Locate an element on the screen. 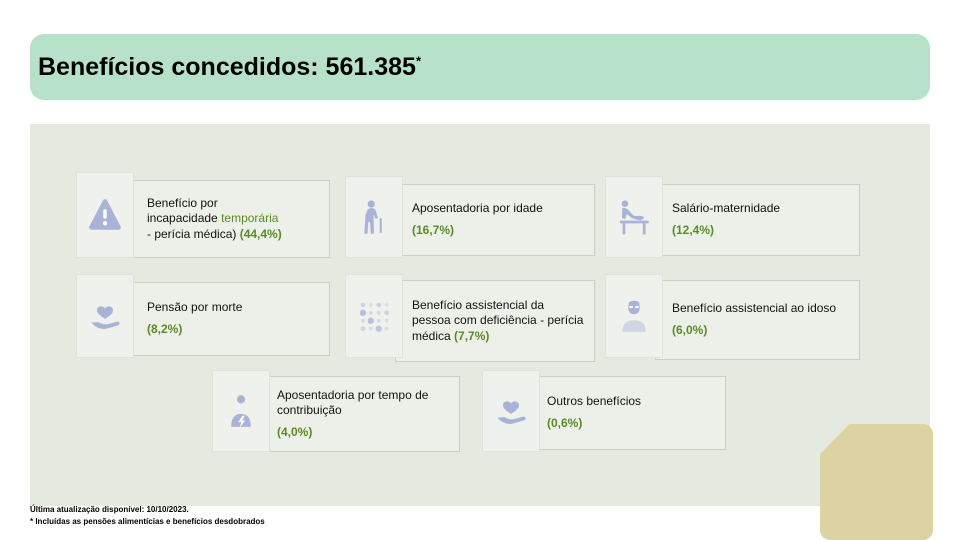 Image resolution: width=960 pixels, height=540 pixels. benefit-card-assistencial-idoso: Benefício assistencial ao idoso (6,0%) is located at coordinates (757, 320).